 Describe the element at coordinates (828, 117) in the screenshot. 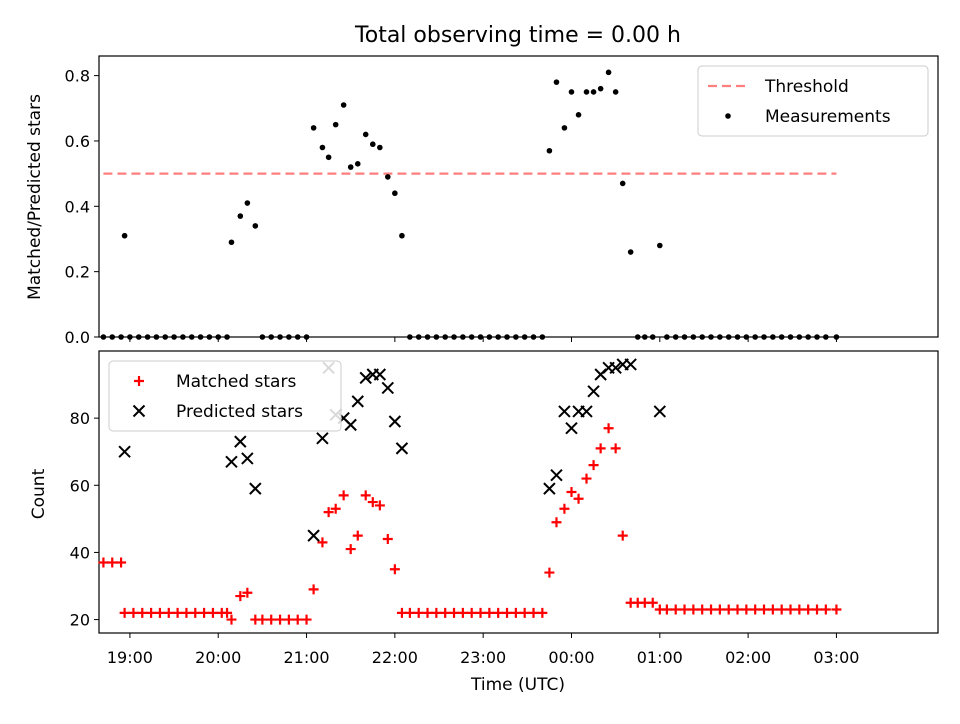

I see `legend-label: Measurements` at that location.